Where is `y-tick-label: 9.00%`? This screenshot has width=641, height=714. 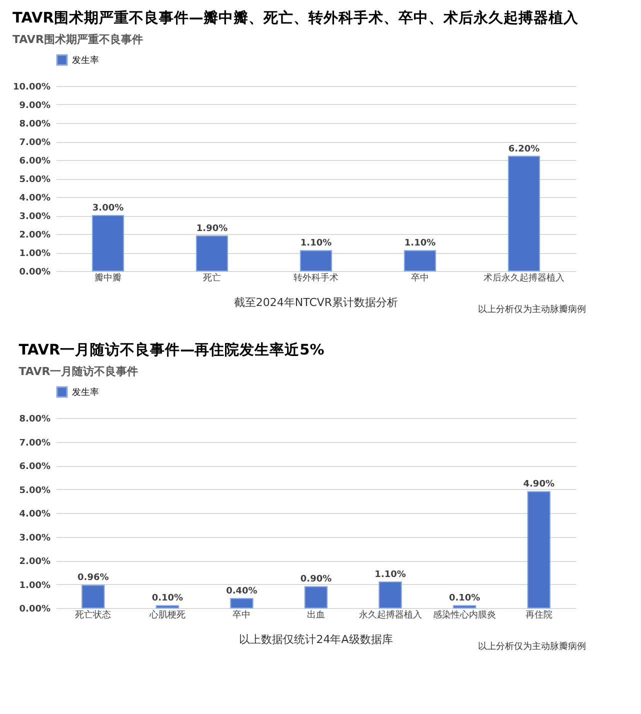 y-tick-label: 9.00% is located at coordinates (34, 106).